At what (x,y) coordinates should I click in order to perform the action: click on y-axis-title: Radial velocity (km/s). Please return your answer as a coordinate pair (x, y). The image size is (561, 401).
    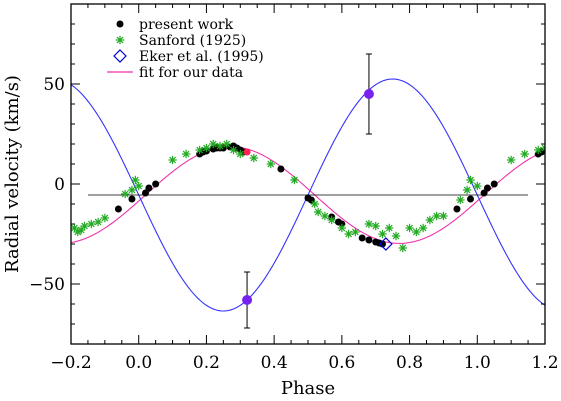
    Looking at the image, I should click on (12, 174).